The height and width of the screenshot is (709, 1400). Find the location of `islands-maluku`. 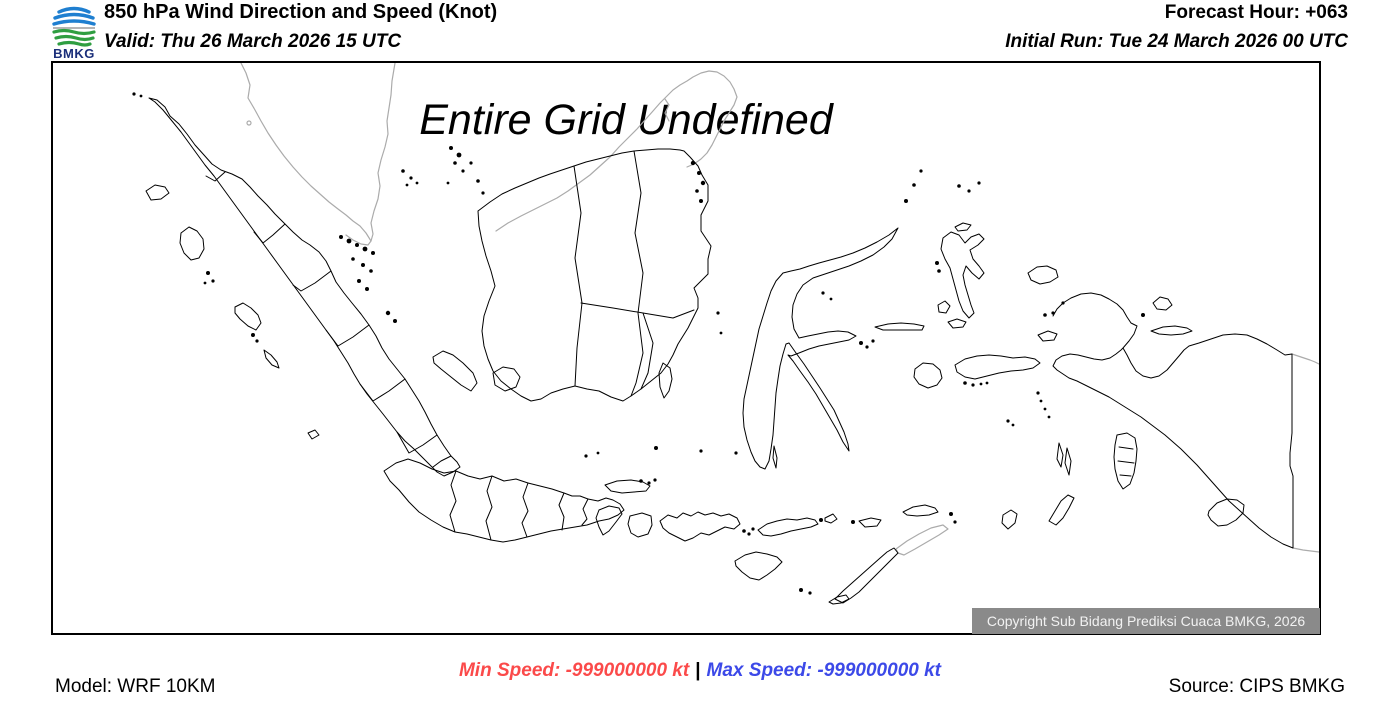

islands-maluku is located at coordinates (1006, 356).